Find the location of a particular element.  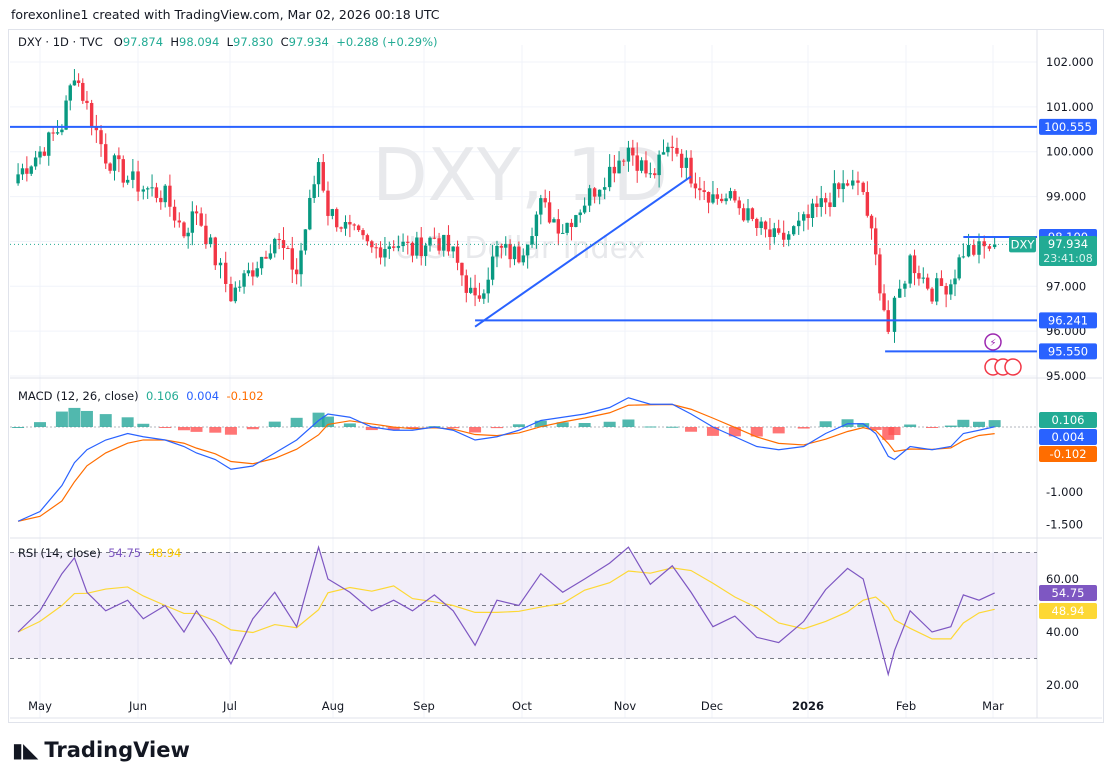

lightning-glyph: ⚡ is located at coordinates (992, 343).